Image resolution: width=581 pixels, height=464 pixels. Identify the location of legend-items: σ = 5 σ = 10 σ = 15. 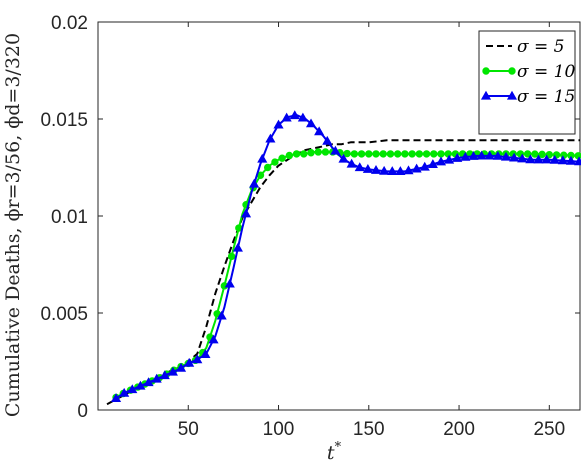
(527, 72).